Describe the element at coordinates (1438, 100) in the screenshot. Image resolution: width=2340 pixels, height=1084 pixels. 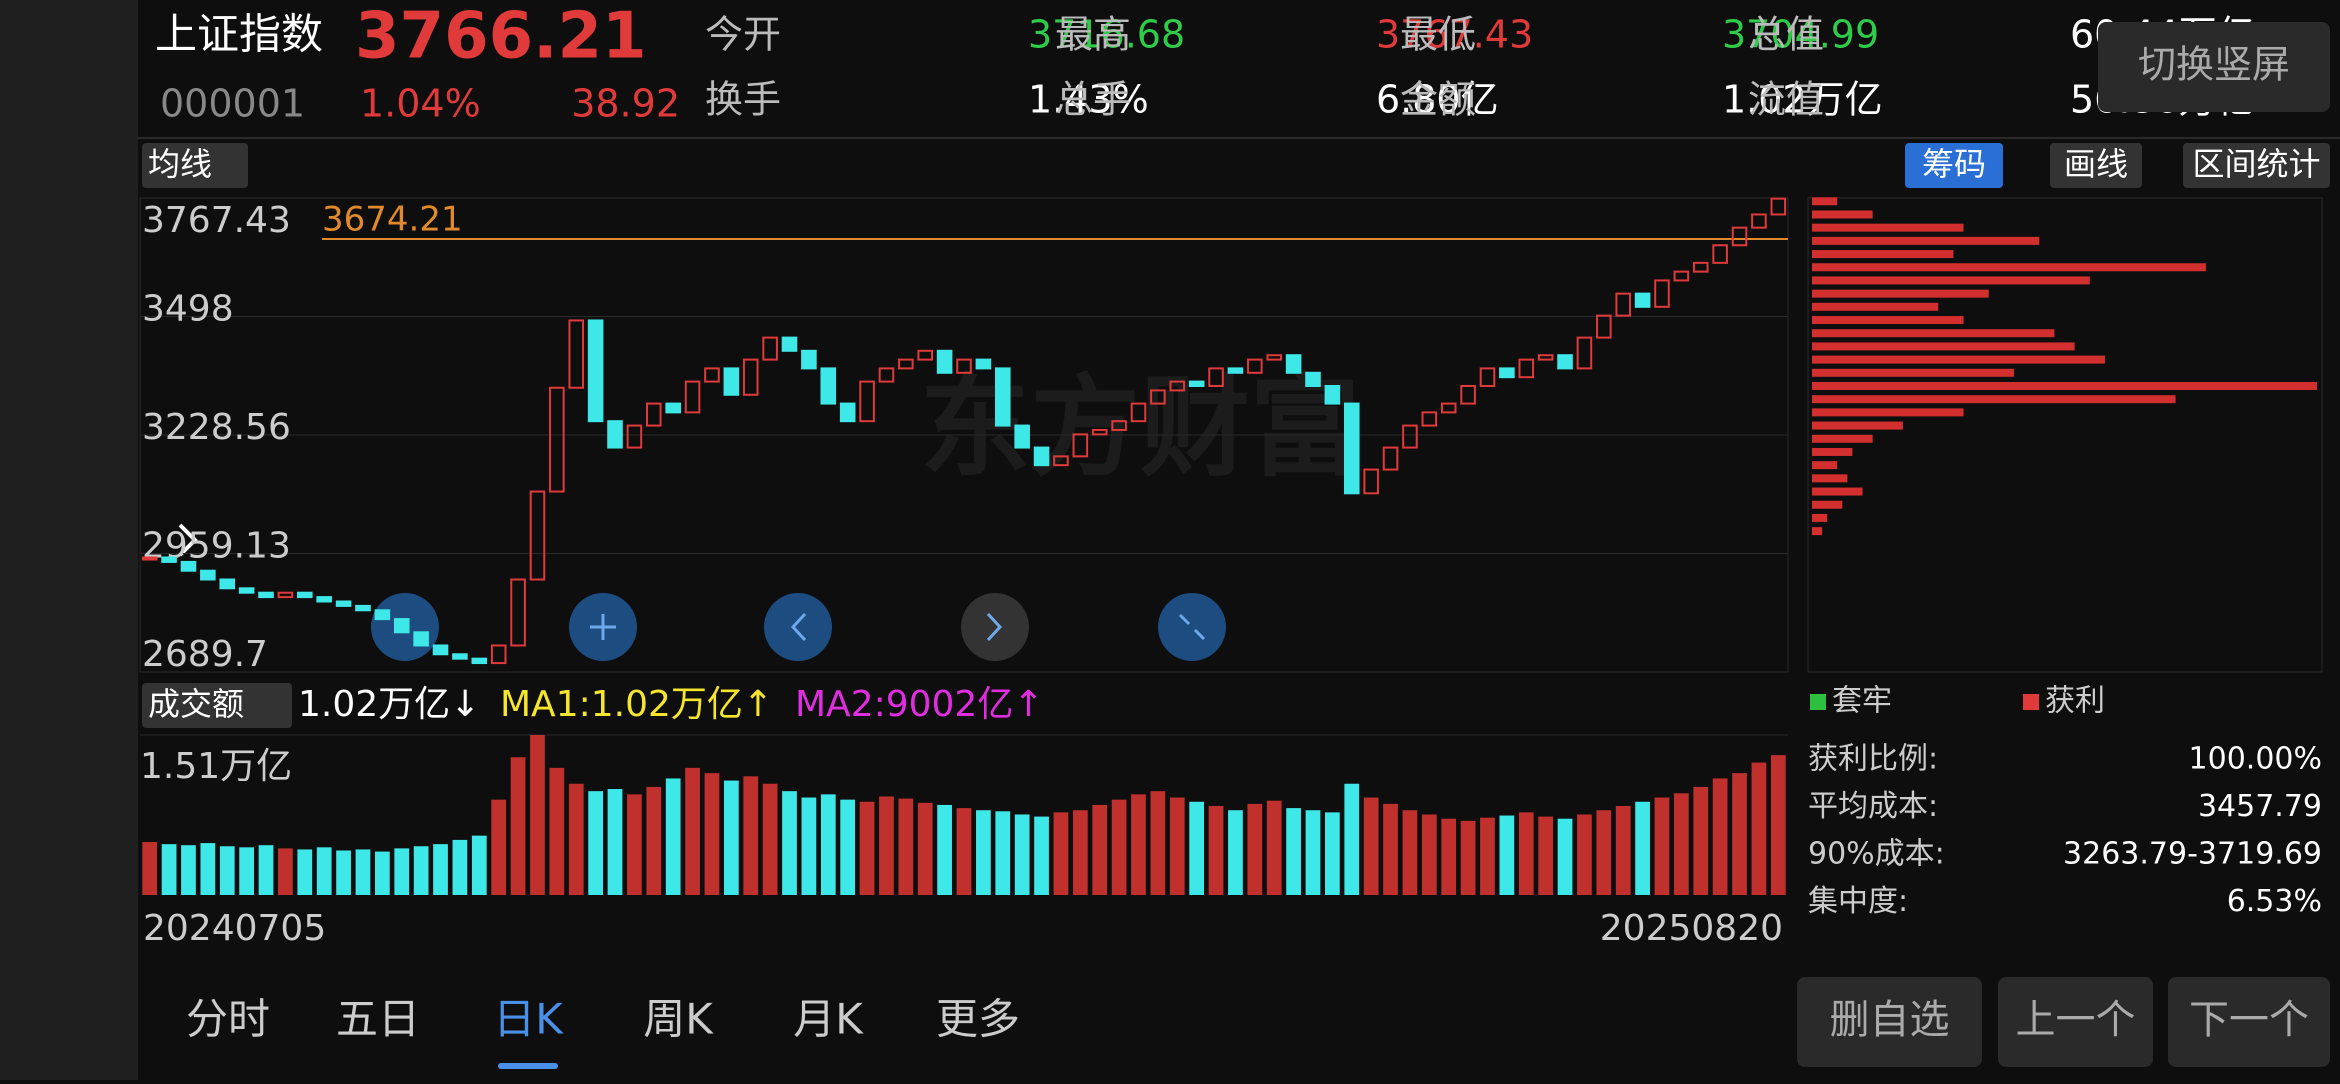
I see `stat-label: 金额` at that location.